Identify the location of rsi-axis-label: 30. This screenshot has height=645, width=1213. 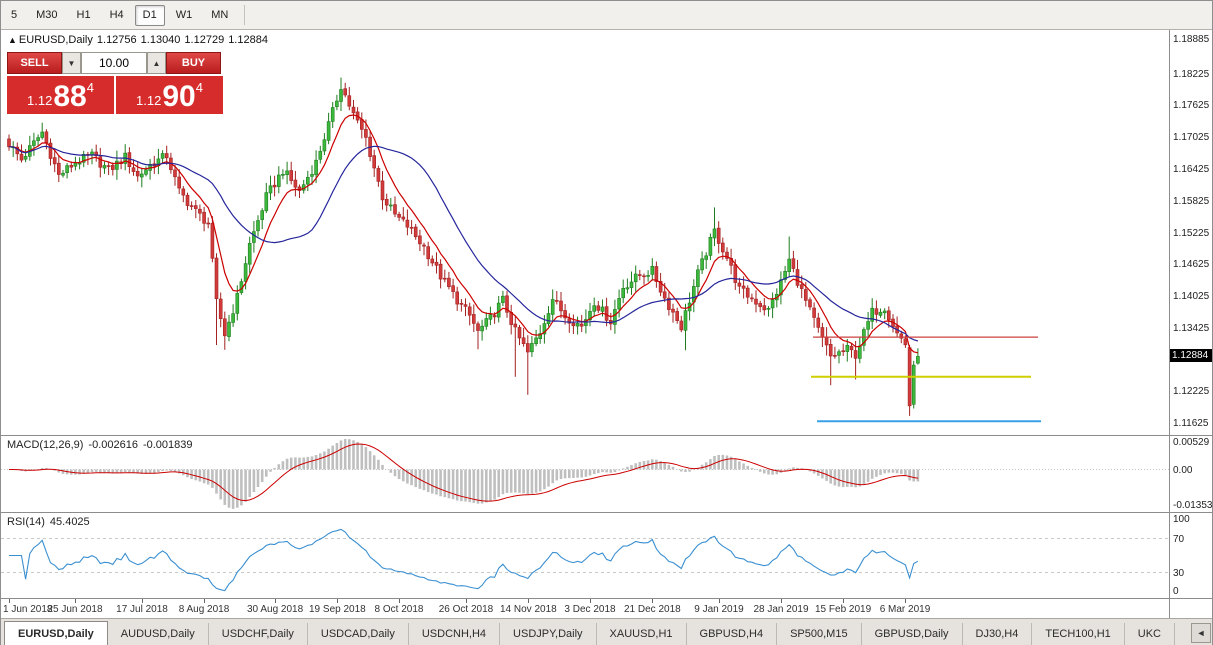
(1179, 573).